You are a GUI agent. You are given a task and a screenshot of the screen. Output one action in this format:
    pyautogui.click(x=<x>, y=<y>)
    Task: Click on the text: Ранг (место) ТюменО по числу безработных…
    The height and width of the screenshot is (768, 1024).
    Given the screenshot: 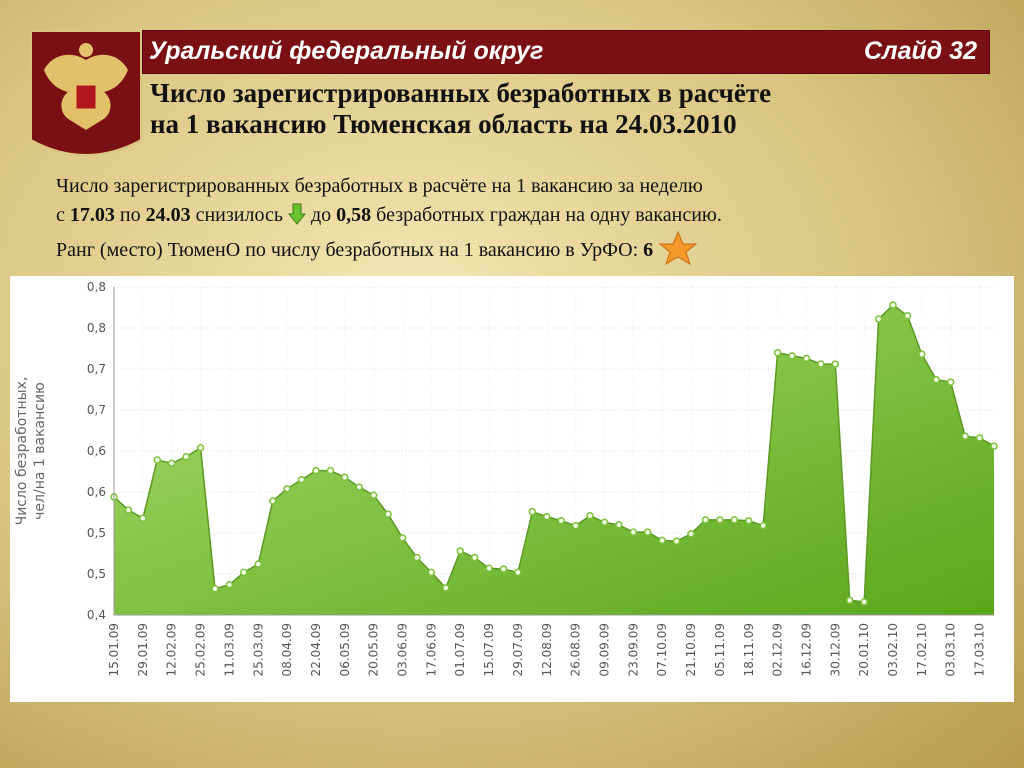 What is the action you would take?
    pyautogui.click(x=347, y=250)
    